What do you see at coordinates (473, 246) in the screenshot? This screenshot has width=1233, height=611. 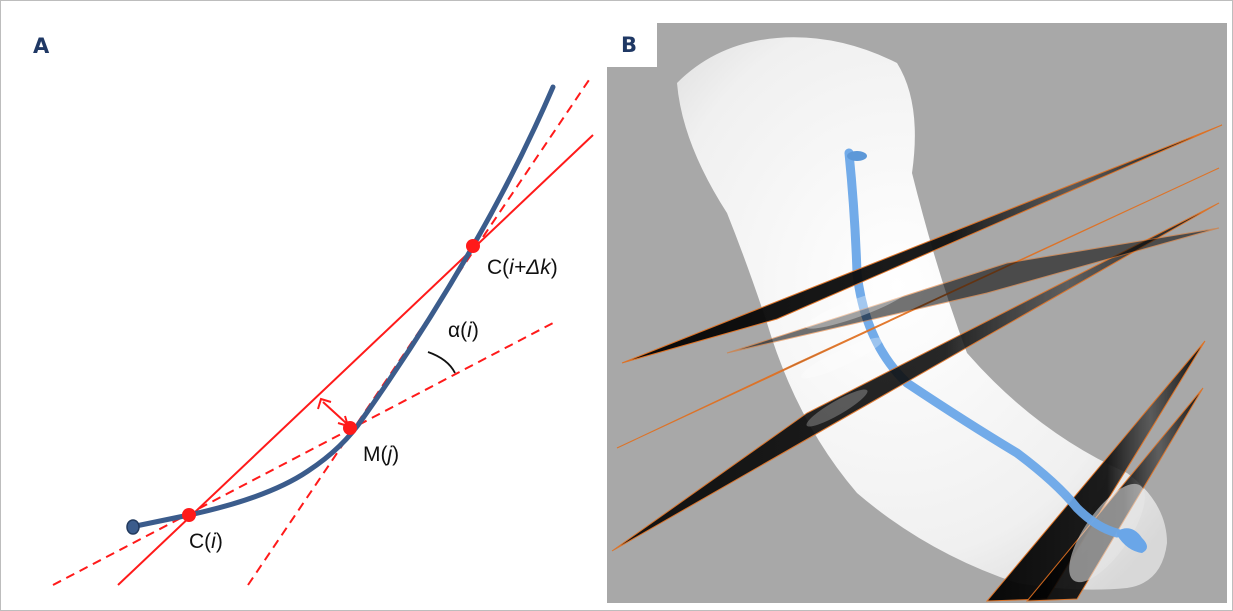 I see `point-cik` at bounding box center [473, 246].